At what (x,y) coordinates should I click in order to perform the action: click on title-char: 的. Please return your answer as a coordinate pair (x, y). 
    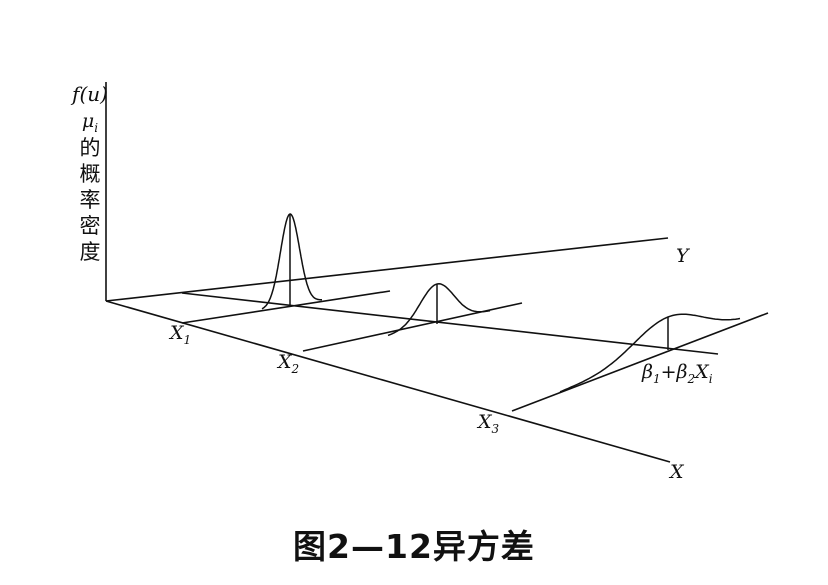
    Looking at the image, I should click on (90, 147).